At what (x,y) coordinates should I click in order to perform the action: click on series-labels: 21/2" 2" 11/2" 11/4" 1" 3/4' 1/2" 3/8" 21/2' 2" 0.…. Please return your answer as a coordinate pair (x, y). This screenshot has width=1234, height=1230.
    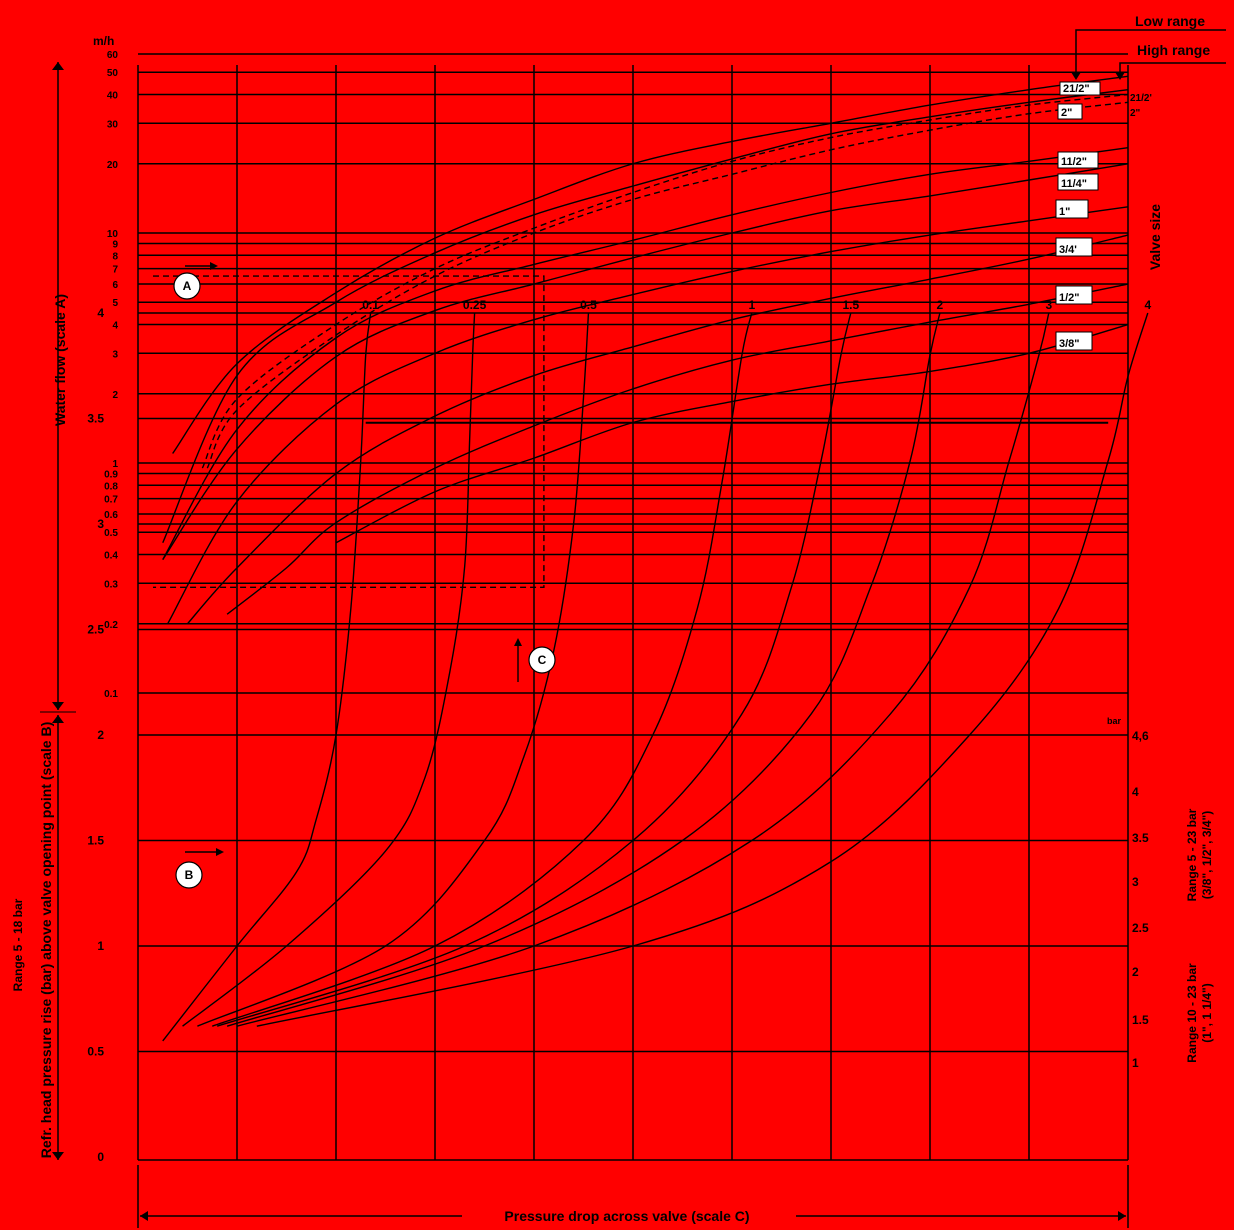
    Looking at the image, I should click on (757, 216).